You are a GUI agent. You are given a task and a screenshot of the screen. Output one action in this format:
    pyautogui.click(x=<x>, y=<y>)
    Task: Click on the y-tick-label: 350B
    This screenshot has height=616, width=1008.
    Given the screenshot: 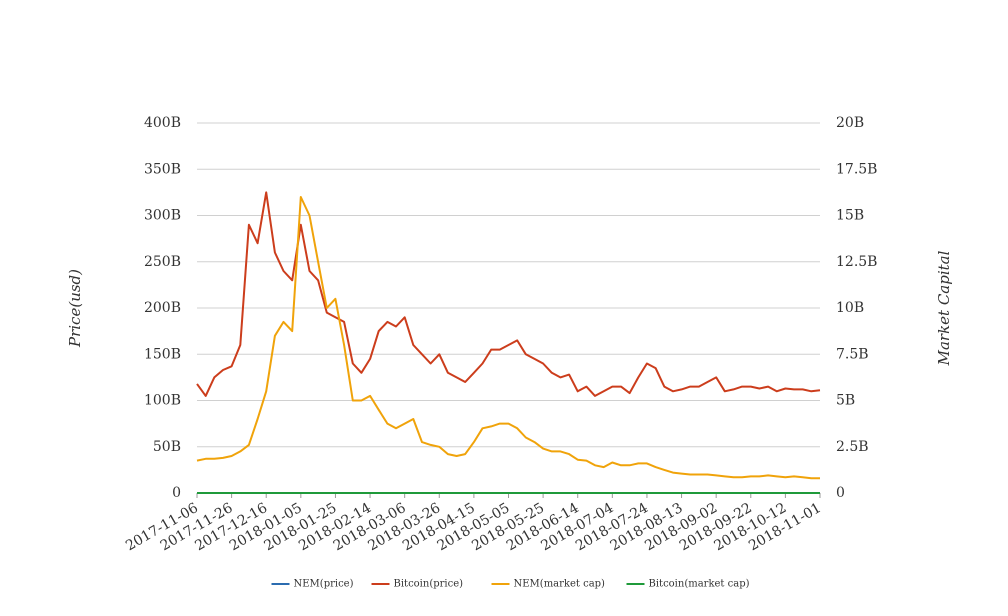 What is the action you would take?
    pyautogui.click(x=162, y=169)
    